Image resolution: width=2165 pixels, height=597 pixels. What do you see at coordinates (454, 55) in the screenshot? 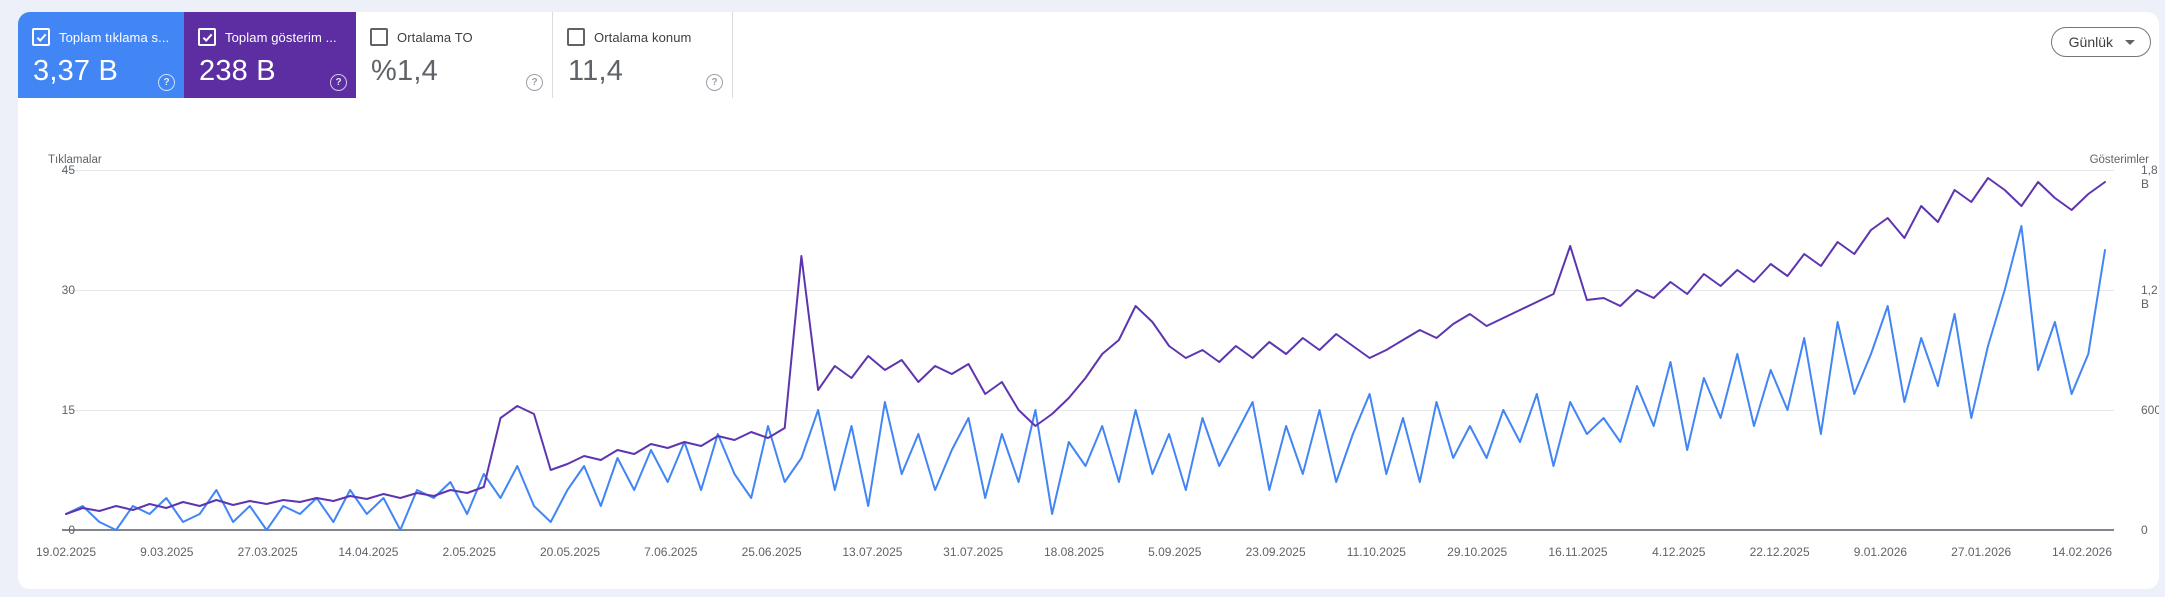
I see `metric-card-ctr: Ortalama TO %1,4 ?` at bounding box center [454, 55].